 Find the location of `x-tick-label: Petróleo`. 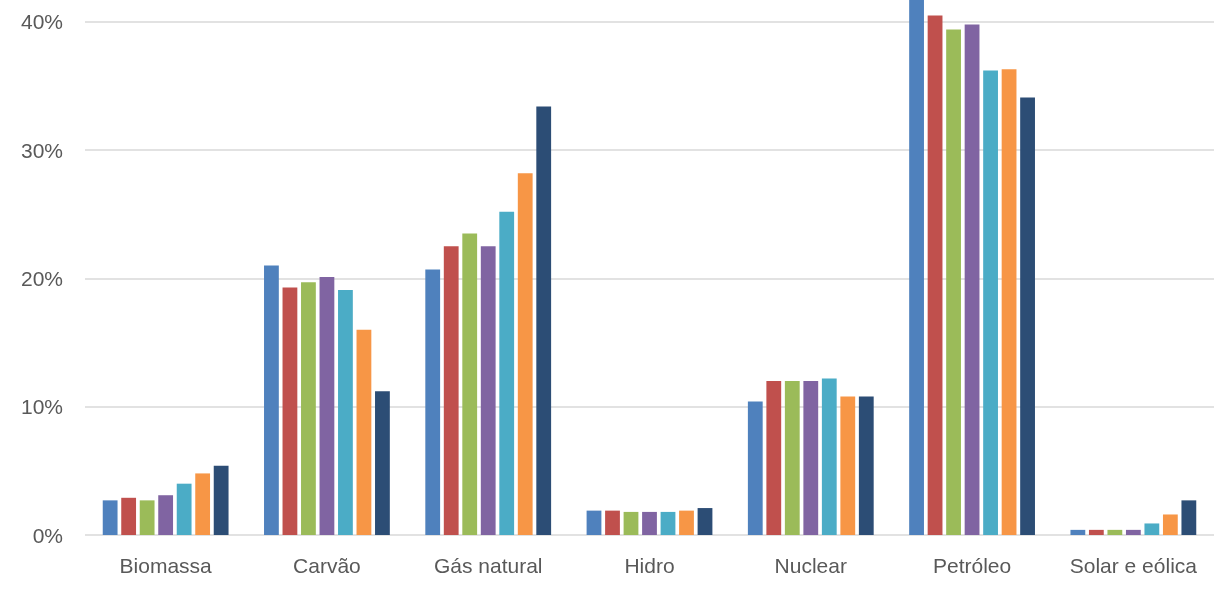

x-tick-label: Petróleo is located at coordinates (972, 565).